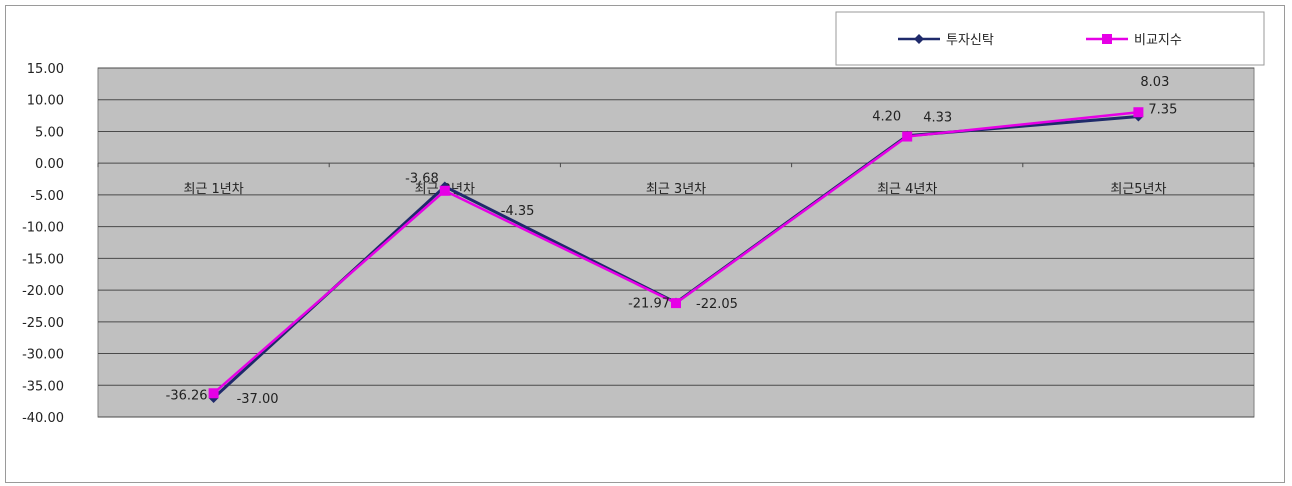 Image resolution: width=1292 pixels, height=486 pixels. I want to click on y-tick-label: 5.00, so click(49, 132).